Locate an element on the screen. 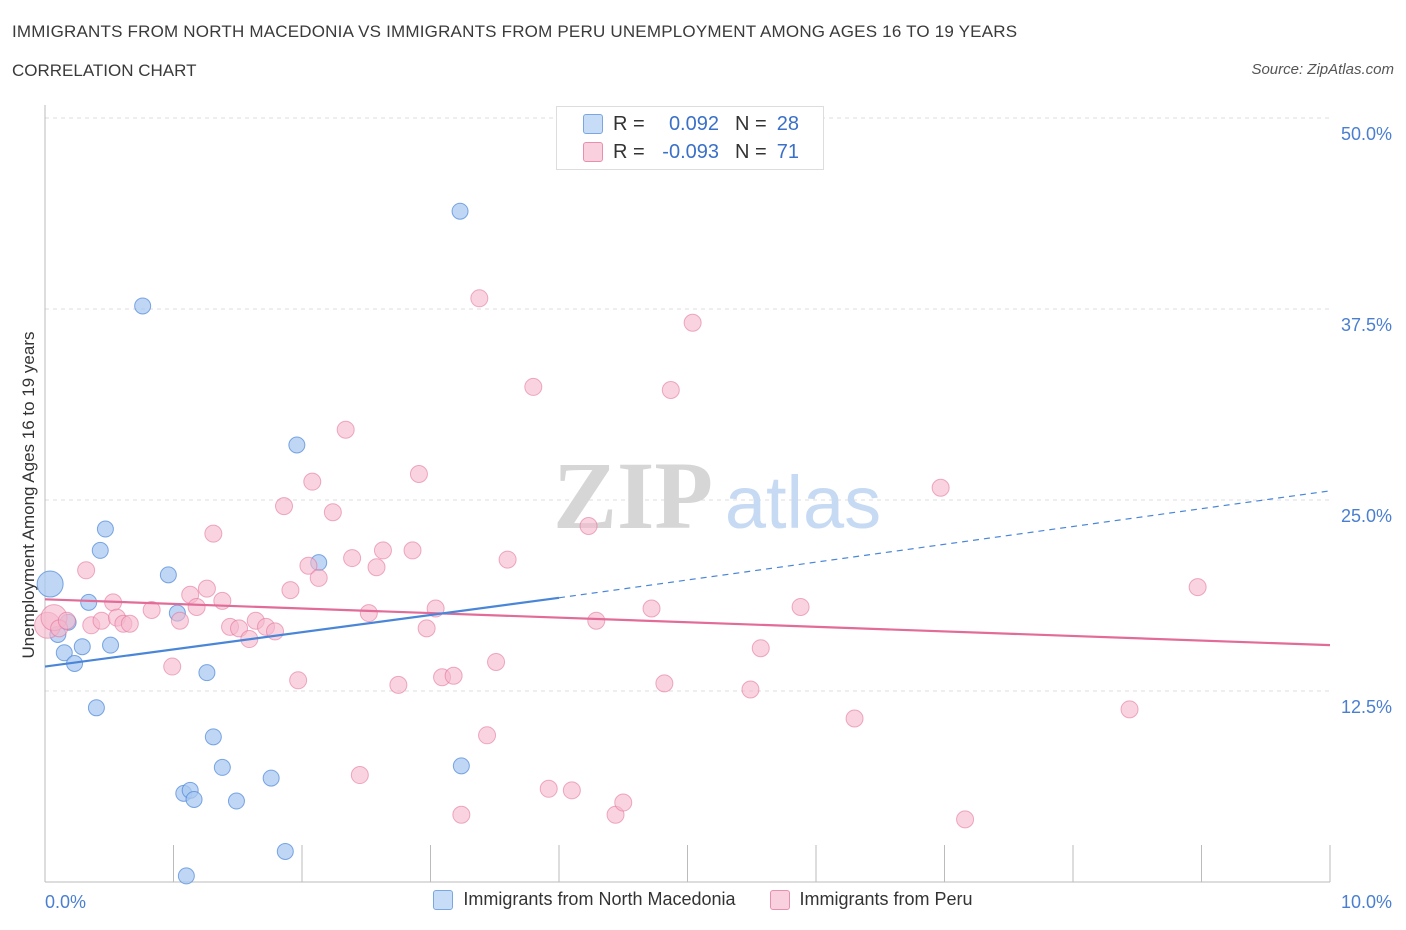 The width and height of the screenshot is (1406, 930). y-tick-label: 12.5% is located at coordinates (1366, 707).